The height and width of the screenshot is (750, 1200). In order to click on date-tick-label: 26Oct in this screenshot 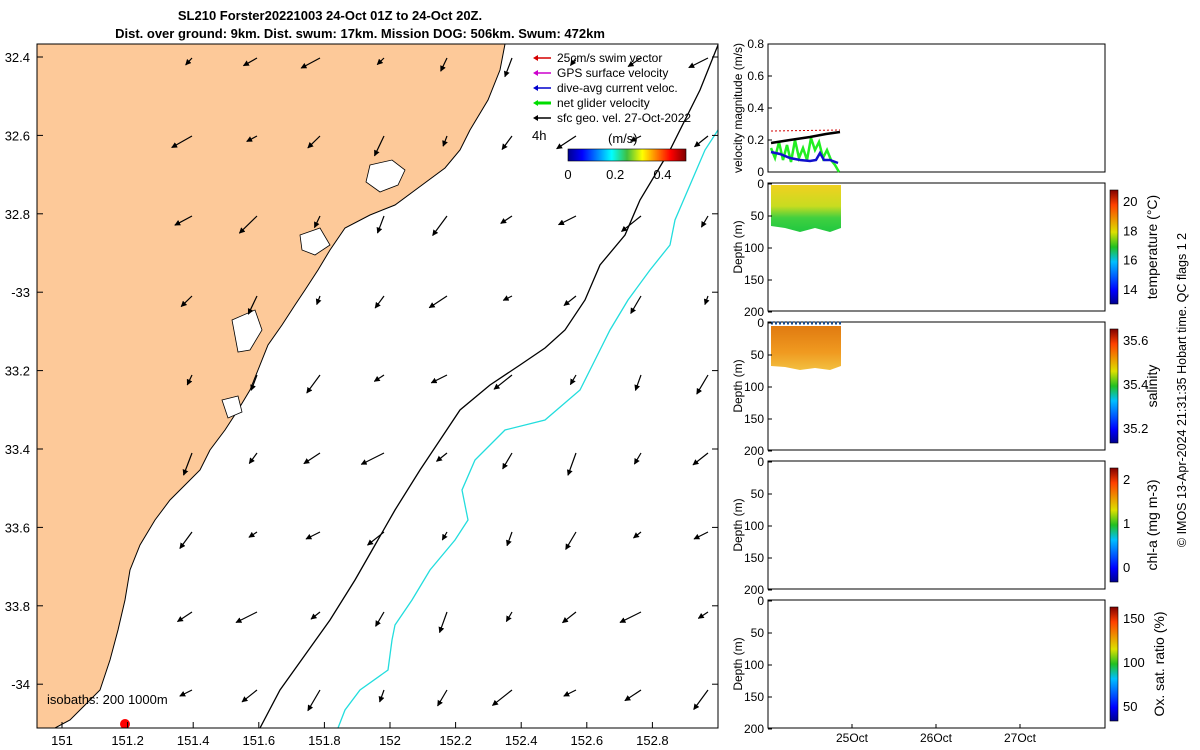, I will do `click(936, 738)`.